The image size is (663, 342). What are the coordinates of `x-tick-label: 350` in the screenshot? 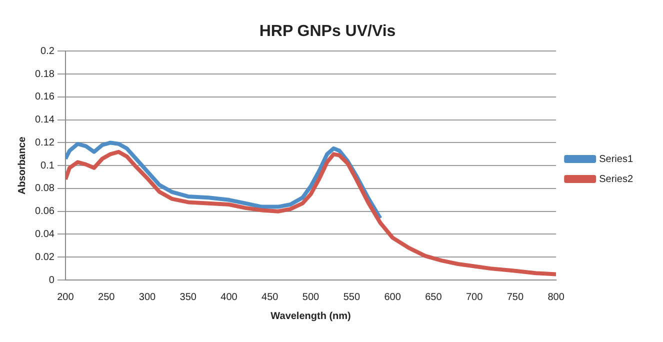 It's located at (188, 297).